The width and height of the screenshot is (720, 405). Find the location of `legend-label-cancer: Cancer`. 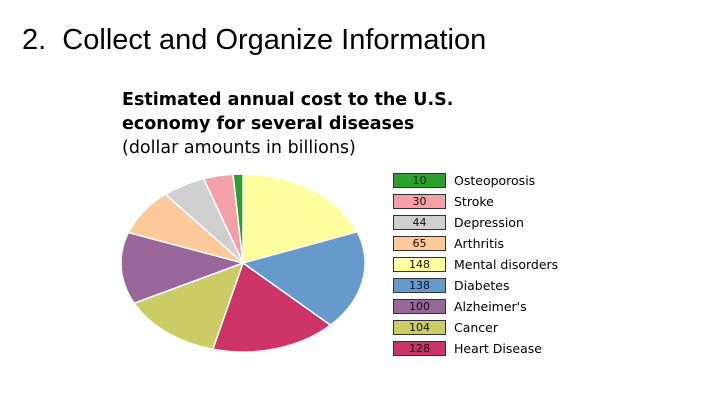

legend-label-cancer: Cancer is located at coordinates (476, 327).